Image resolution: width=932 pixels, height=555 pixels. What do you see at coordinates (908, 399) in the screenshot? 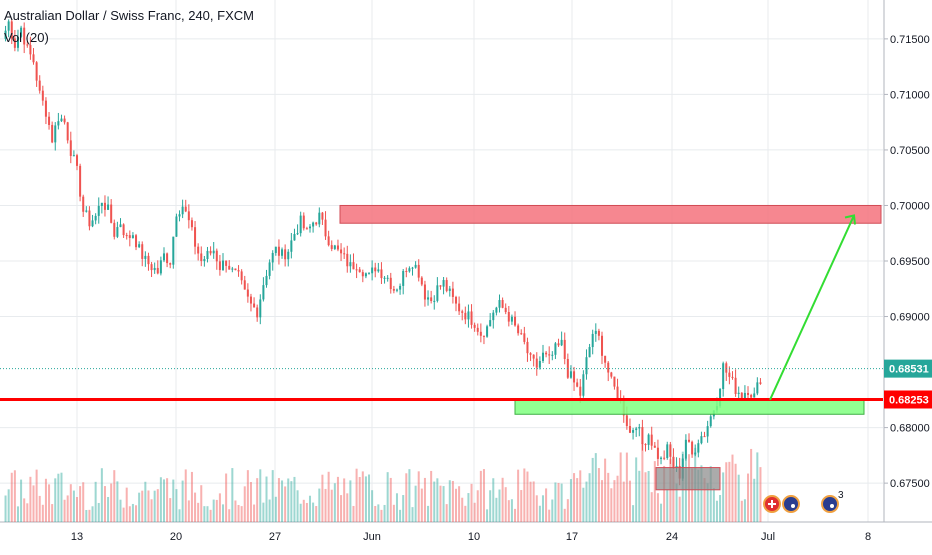
I see `horizontal-level-tag` at bounding box center [908, 399].